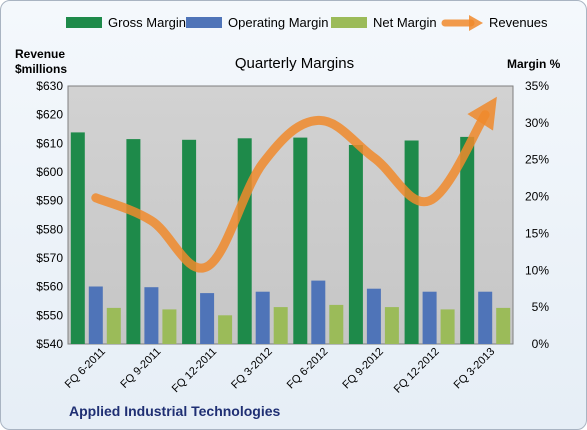 This screenshot has height=430, width=587. I want to click on left-tick-label: $540, so click(49, 344).